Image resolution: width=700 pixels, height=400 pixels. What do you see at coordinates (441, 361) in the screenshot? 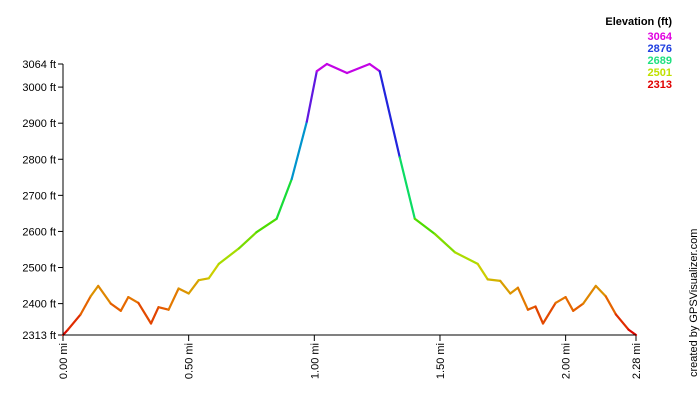
I see `x-tick-label: 1.50 mi` at bounding box center [441, 361].